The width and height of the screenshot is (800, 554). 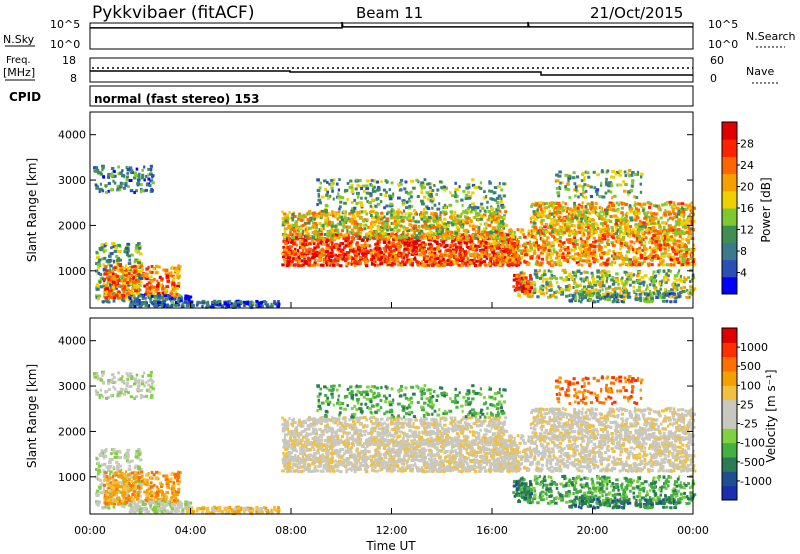 What do you see at coordinates (359, 249) in the screenshot?
I see `power-echo-1941` at bounding box center [359, 249].